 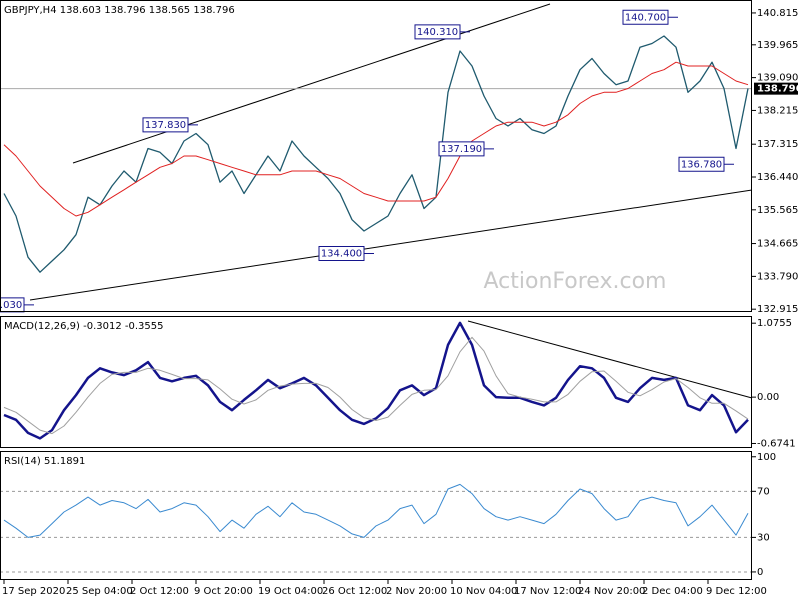 What do you see at coordinates (777, 177) in the screenshot?
I see `y-tick-label: 136.440` at bounding box center [777, 177].